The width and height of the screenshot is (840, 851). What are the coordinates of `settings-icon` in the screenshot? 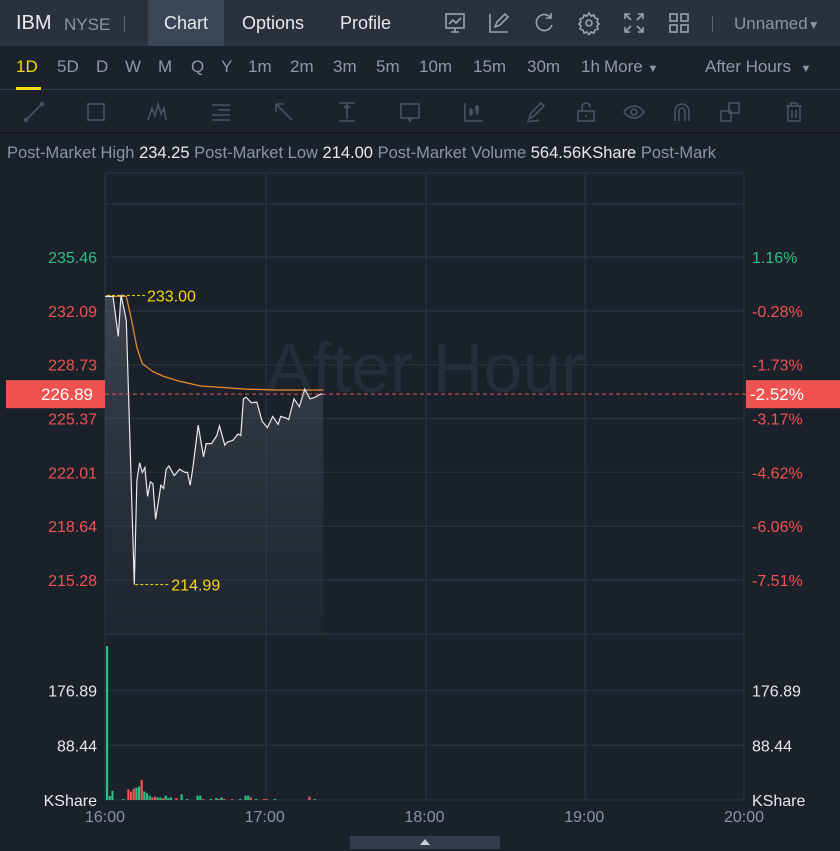 It's located at (589, 23).